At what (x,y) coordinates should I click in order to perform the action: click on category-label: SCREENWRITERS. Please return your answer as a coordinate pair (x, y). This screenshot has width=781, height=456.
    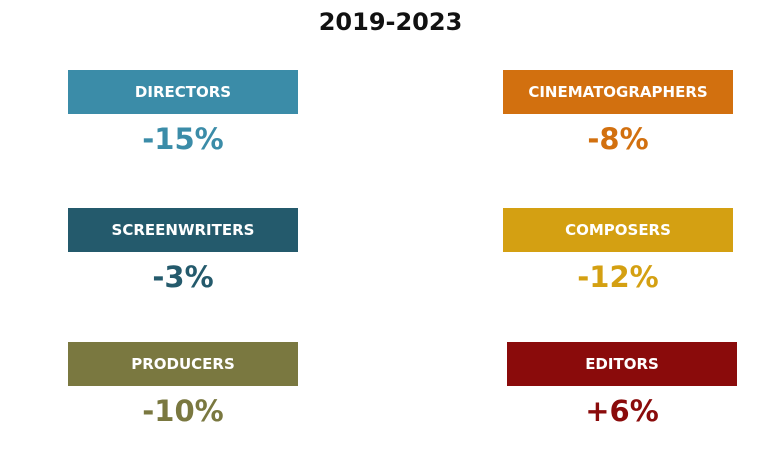
    Looking at the image, I should click on (183, 230).